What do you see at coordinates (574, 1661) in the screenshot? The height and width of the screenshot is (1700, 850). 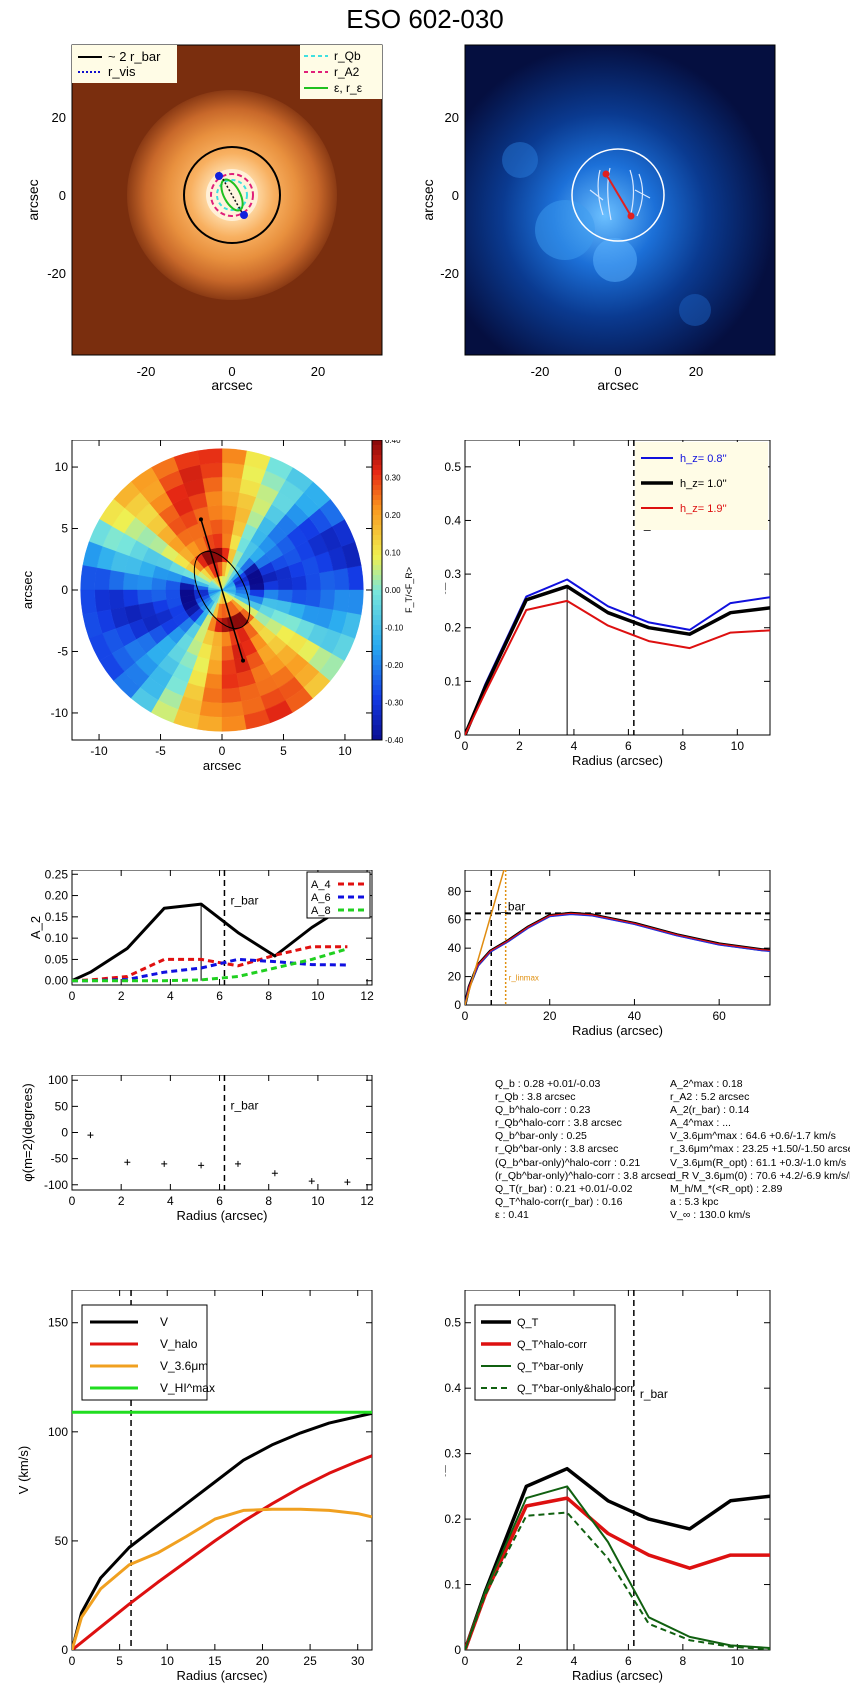 I see `x-tick-label: 4` at bounding box center [574, 1661].